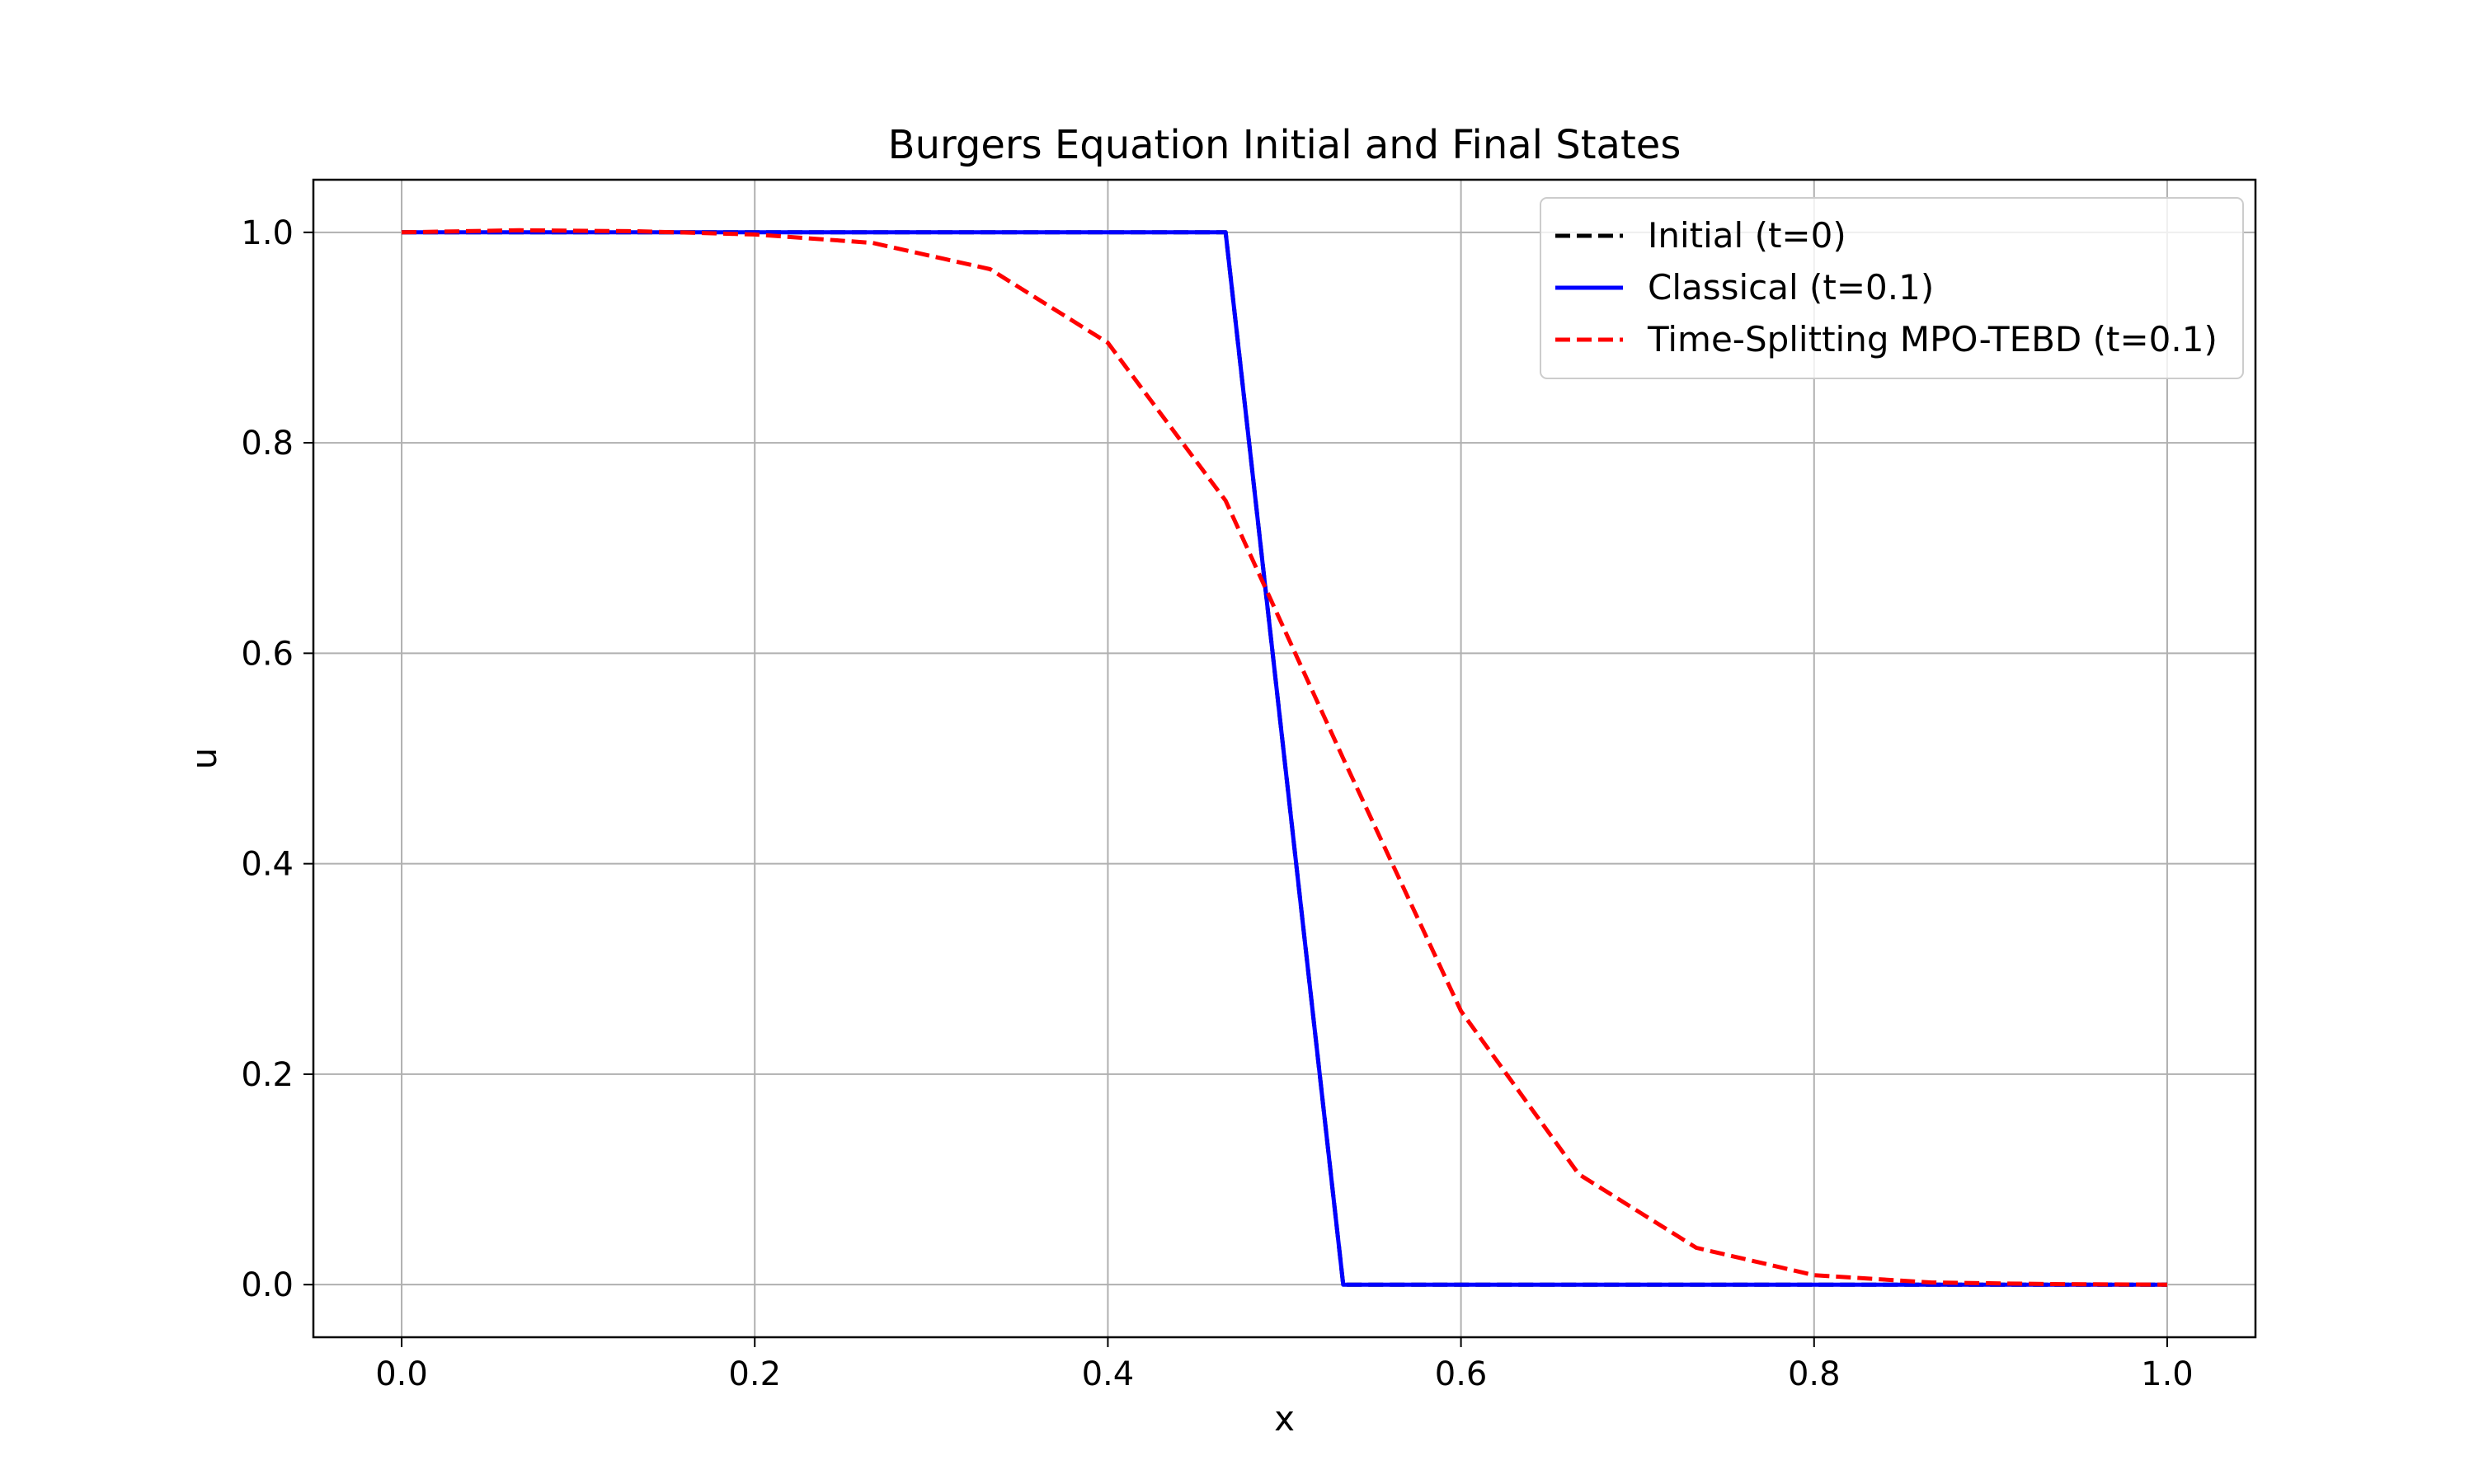 The height and width of the screenshot is (1484, 2474). Describe the element at coordinates (267, 1285) in the screenshot. I see `y-tick-label: 0.0` at that location.